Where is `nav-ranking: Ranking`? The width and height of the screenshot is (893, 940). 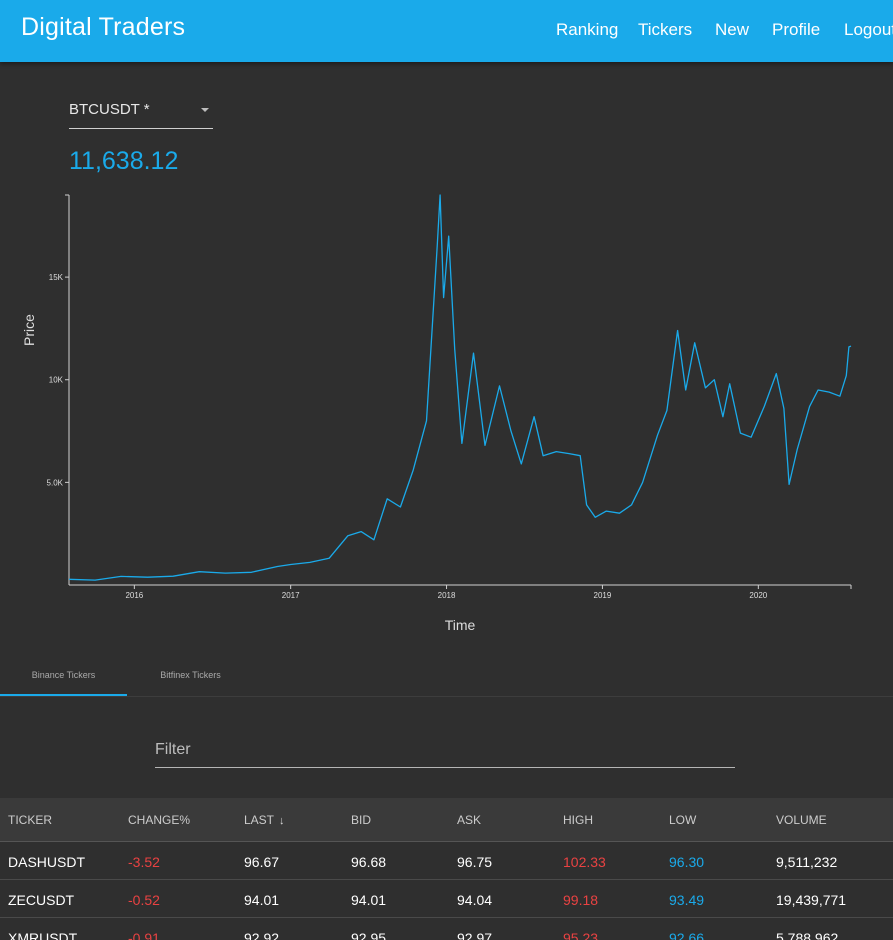
nav-ranking: Ranking is located at coordinates (587, 29).